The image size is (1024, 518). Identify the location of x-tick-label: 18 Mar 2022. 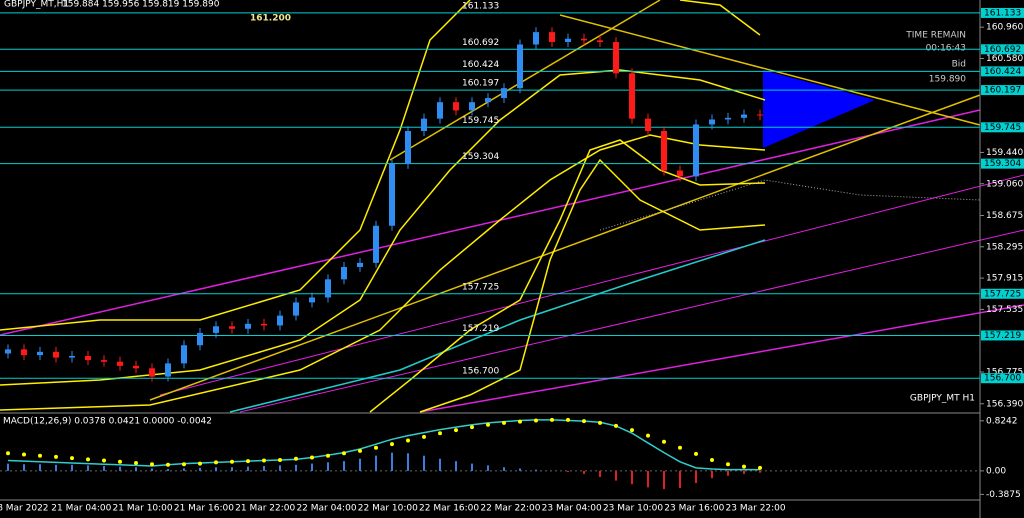
(24, 509).